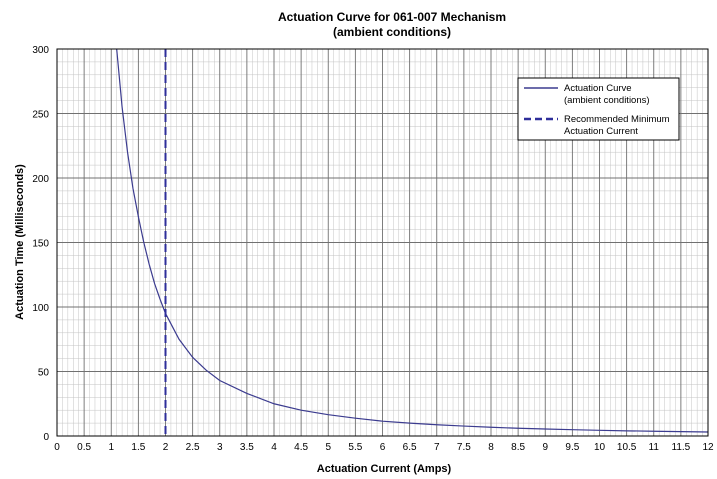  Describe the element at coordinates (681, 447) in the screenshot. I see `x-tick-label: 11.5` at that location.